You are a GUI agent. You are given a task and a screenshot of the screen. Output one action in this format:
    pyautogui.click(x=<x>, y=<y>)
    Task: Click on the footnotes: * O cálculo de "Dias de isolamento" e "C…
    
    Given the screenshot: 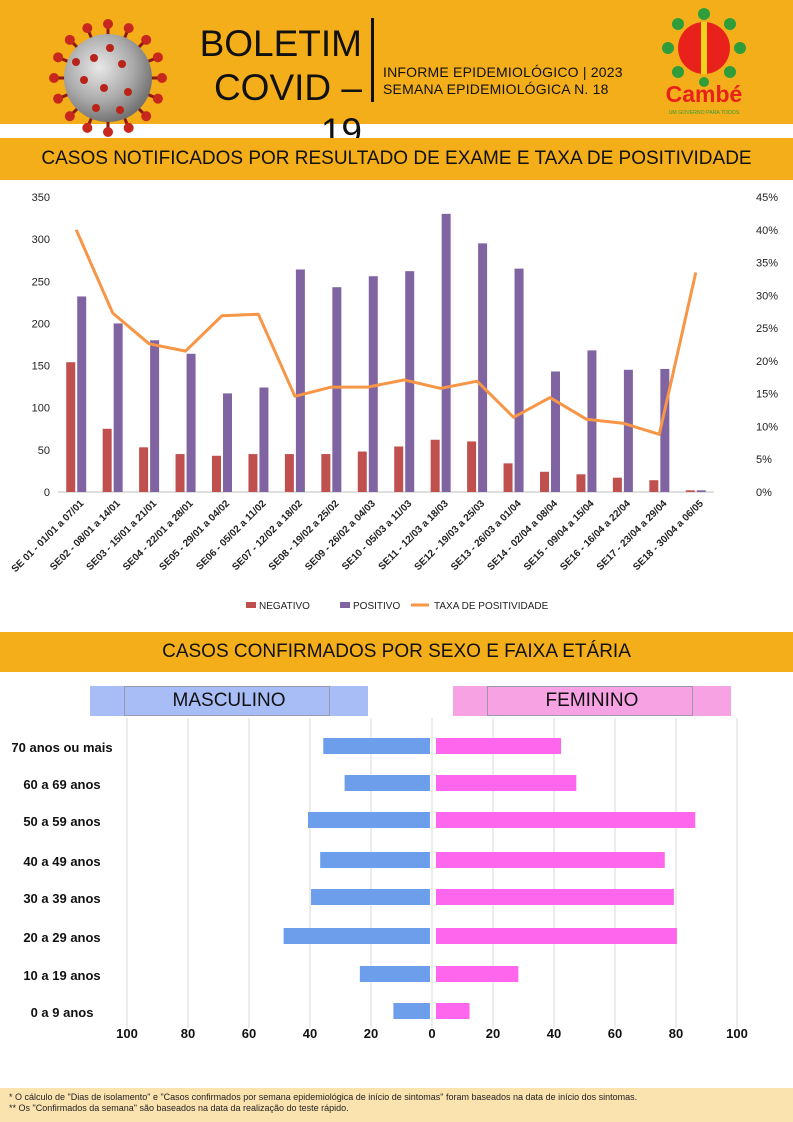 What is the action you would take?
    pyautogui.click(x=396, y=1105)
    